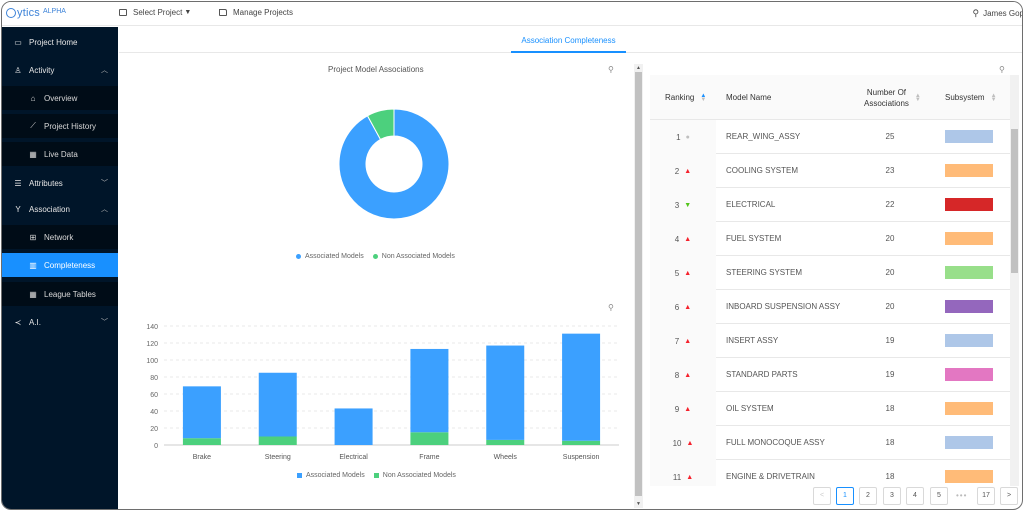  I want to click on column-header-subsystem: Subsystem ▲ ▼, so click(971, 97).